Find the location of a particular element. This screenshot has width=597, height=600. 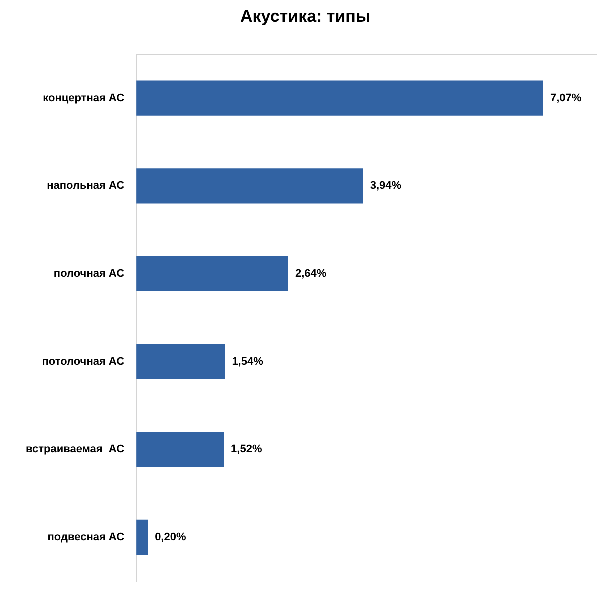

data-label: 3,94% is located at coordinates (386, 186).